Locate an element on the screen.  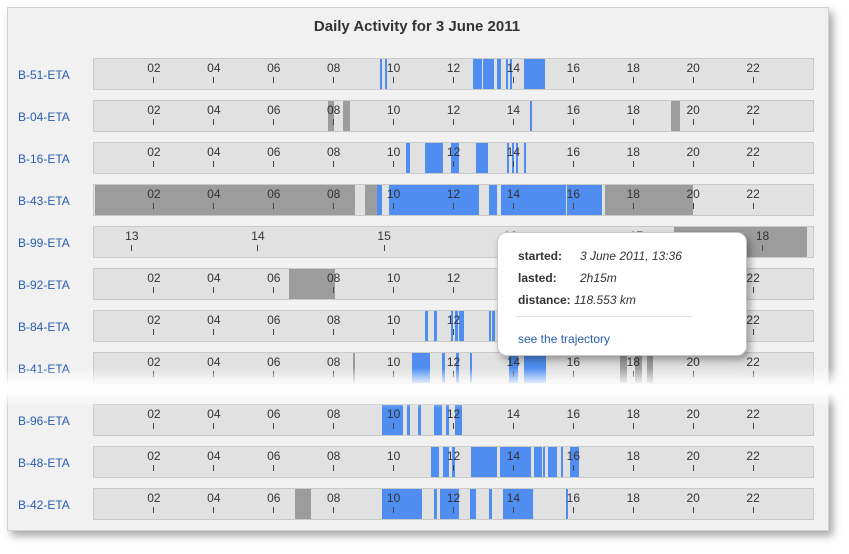
hour-tick: 20 is located at coordinates (693, 459).